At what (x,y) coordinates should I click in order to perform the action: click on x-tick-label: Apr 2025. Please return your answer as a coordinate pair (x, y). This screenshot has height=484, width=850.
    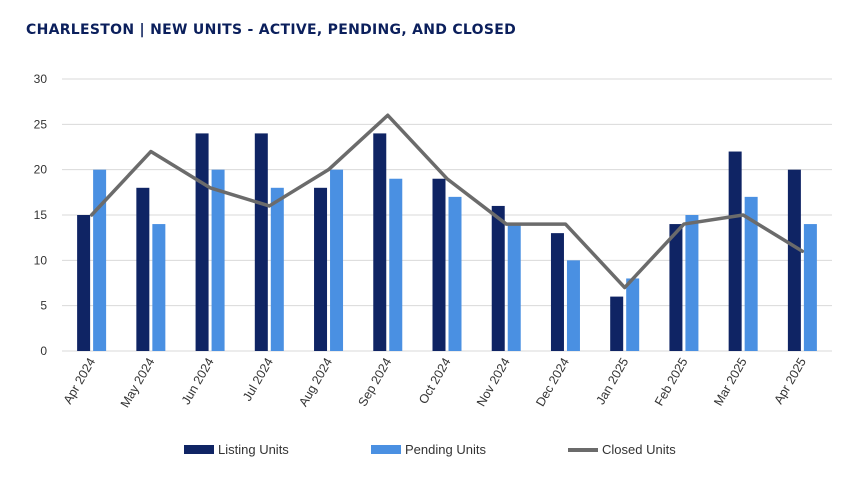
    Looking at the image, I should click on (790, 380).